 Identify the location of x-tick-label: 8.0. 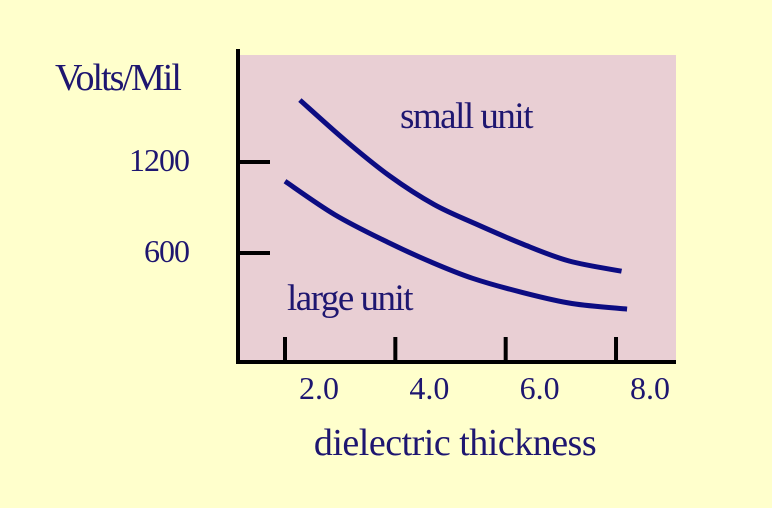
(650, 388).